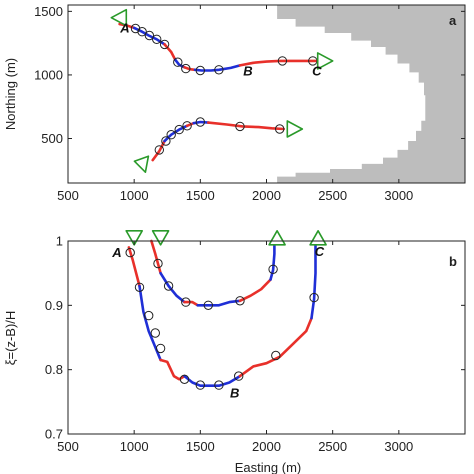 This screenshot has width=474, height=474. I want to click on panel-a-track-1-end-marker, so click(295, 129).